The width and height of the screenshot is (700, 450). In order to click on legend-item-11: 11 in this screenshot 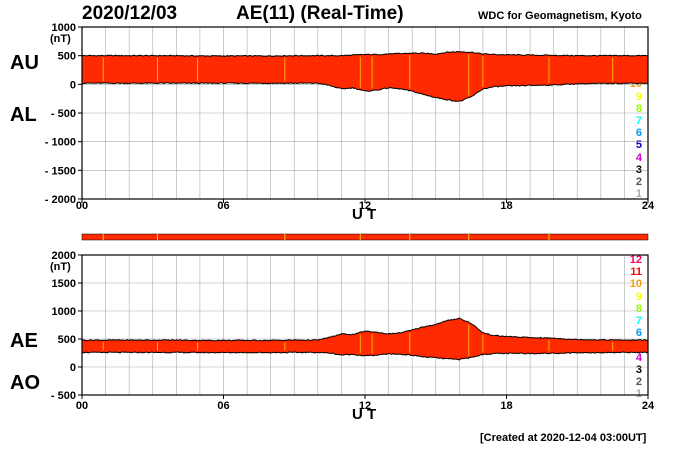, I will do `click(636, 272)`.